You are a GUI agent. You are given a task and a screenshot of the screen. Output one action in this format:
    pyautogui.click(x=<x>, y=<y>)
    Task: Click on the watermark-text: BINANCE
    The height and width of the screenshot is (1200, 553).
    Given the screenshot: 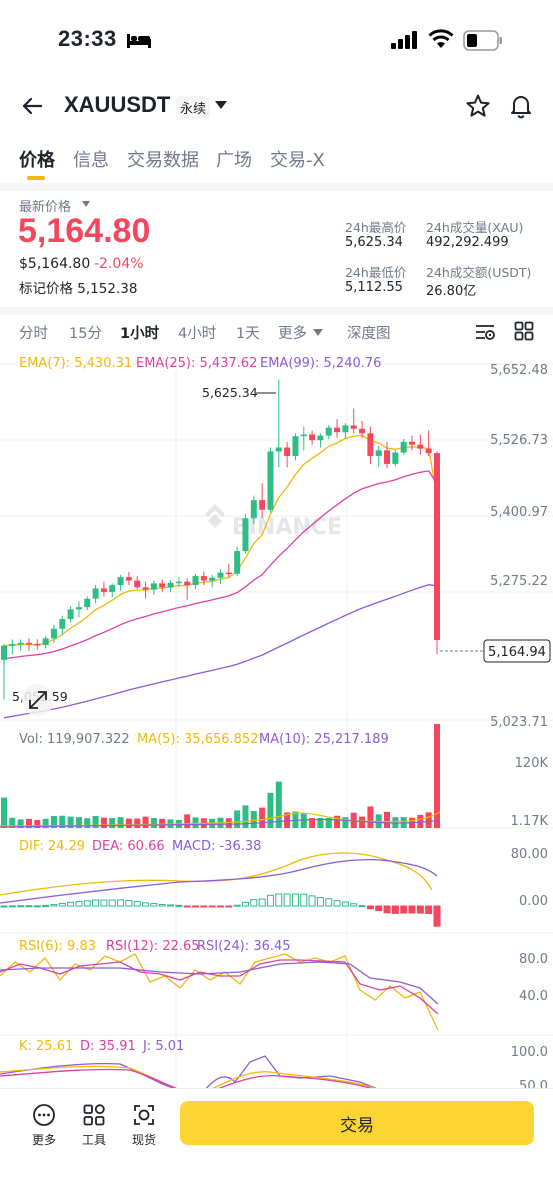 What is the action you would take?
    pyautogui.click(x=287, y=527)
    